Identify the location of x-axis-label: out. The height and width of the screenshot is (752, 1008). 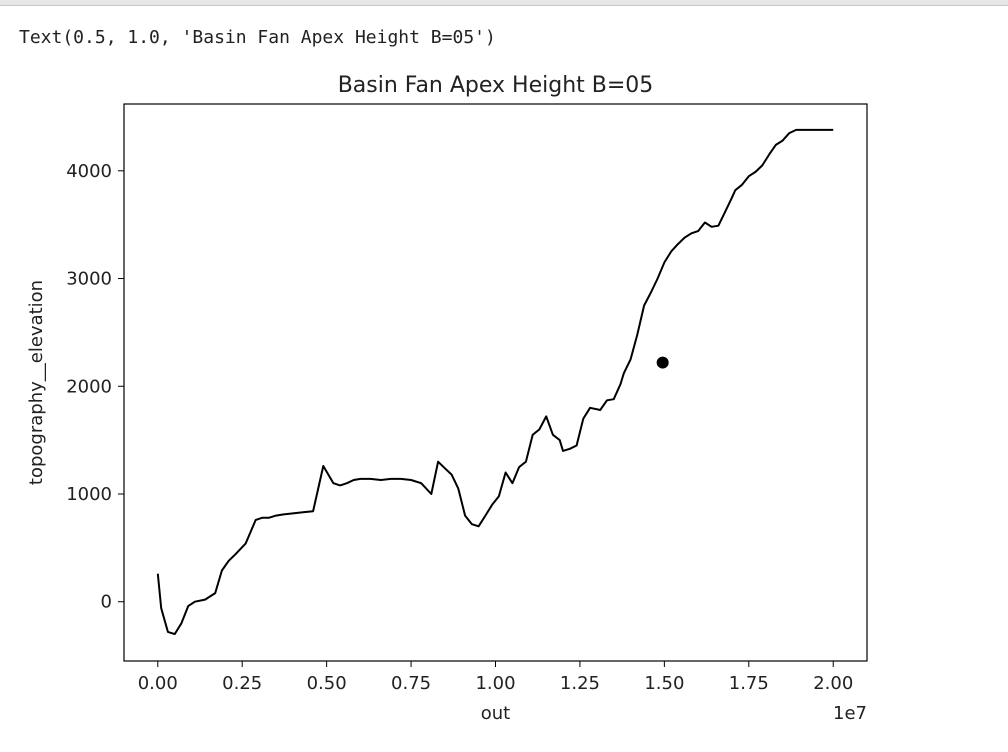
(495, 713).